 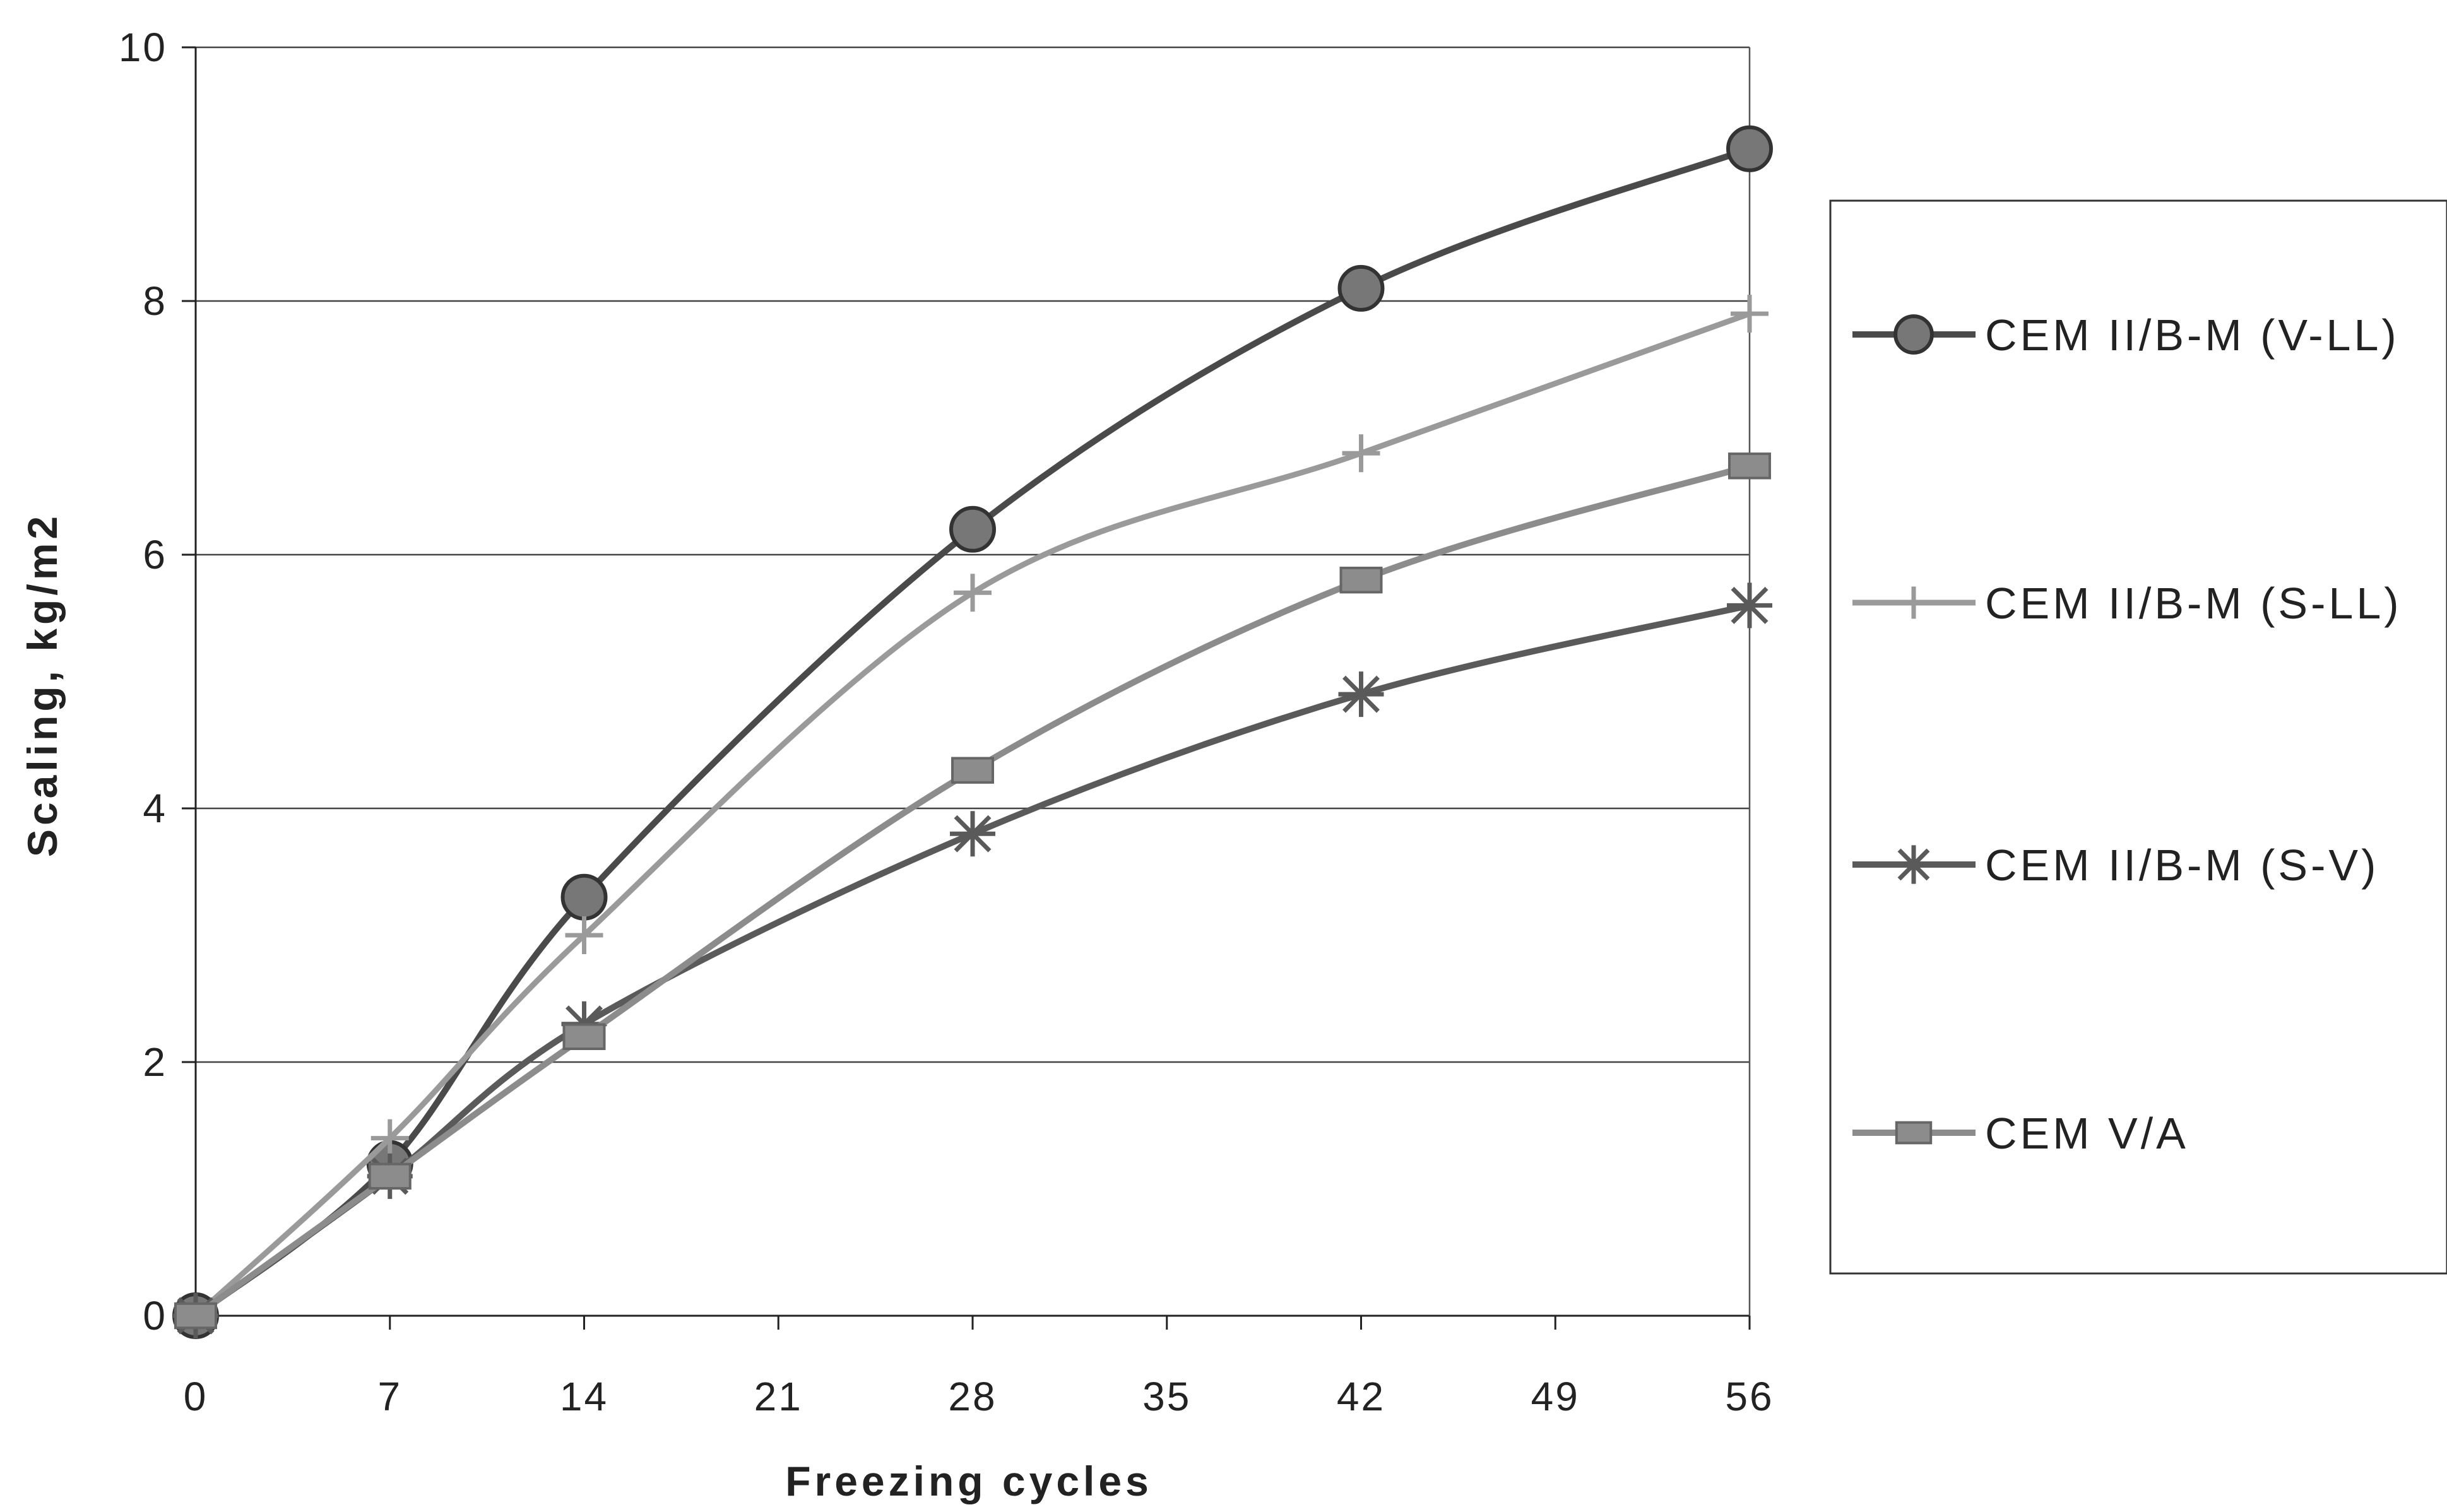 I want to click on legend-label: CEM II/B-M (S-LL), so click(x=2193, y=603).